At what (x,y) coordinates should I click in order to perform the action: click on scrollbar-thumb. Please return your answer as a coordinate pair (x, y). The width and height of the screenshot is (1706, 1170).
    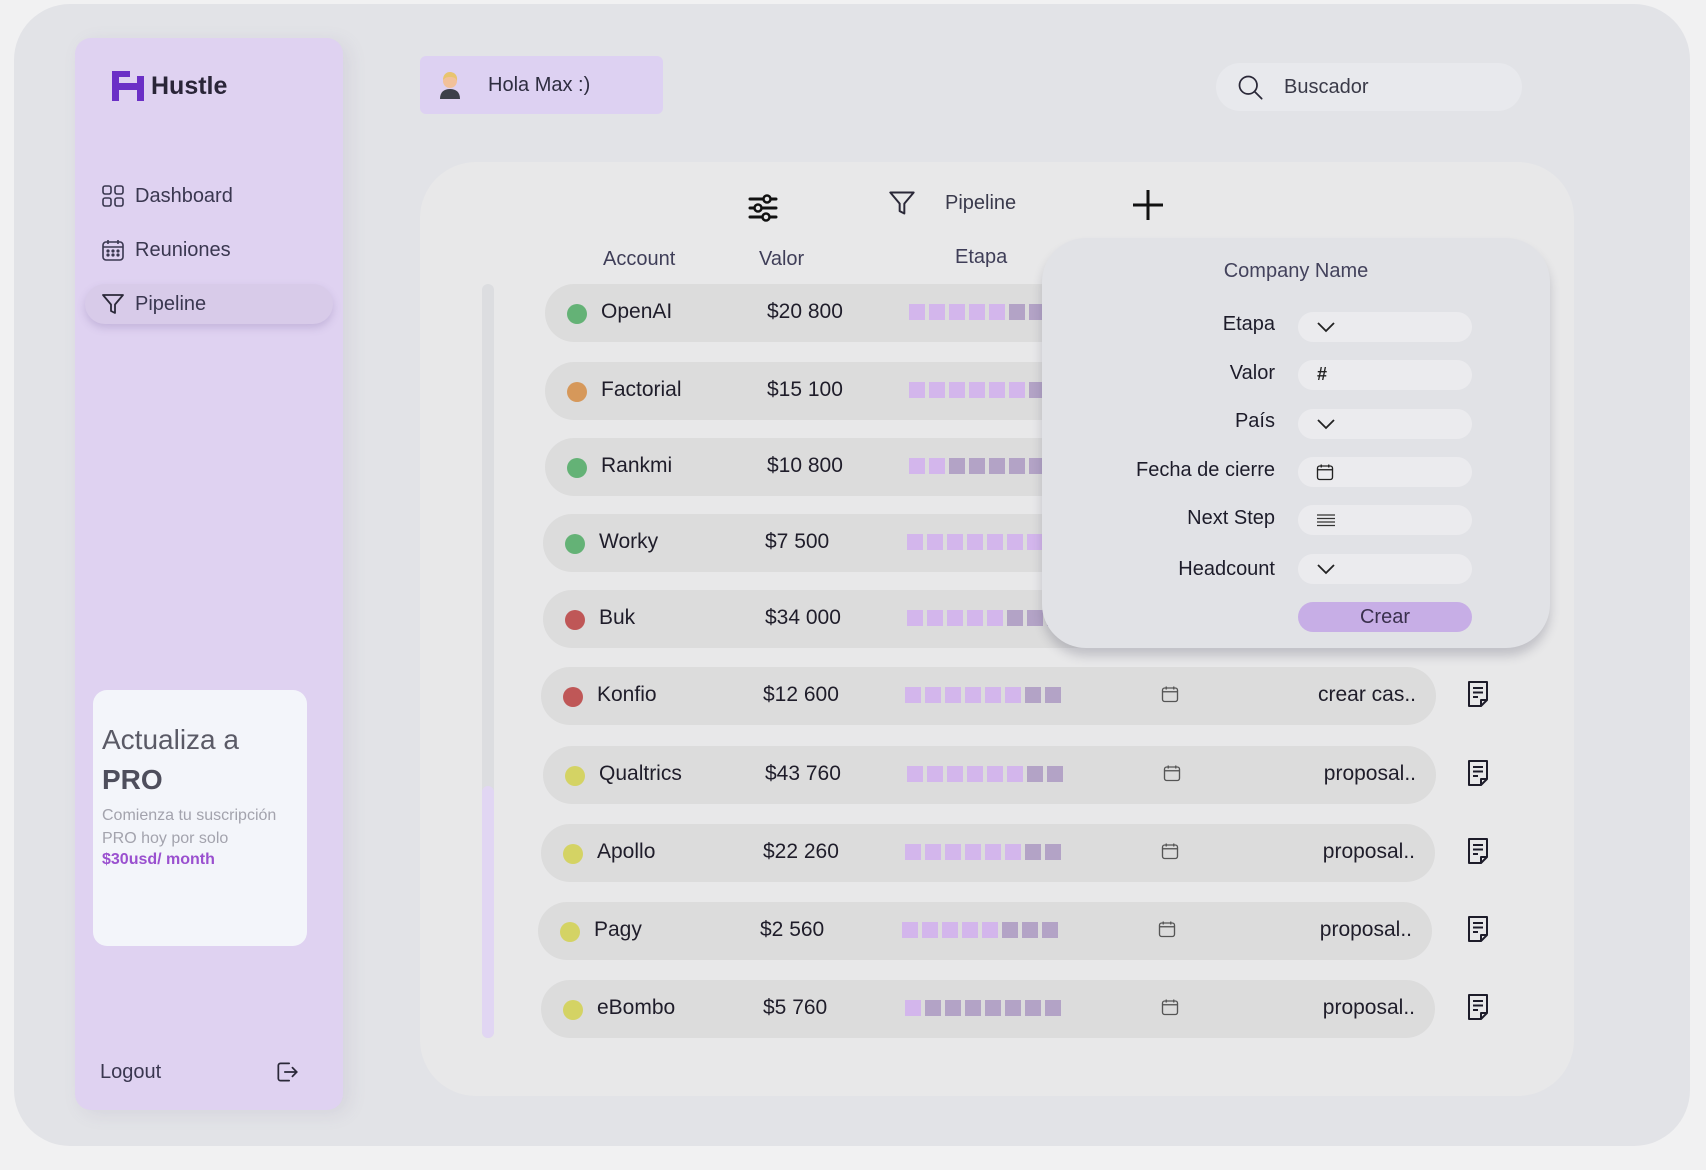
    Looking at the image, I should click on (488, 912).